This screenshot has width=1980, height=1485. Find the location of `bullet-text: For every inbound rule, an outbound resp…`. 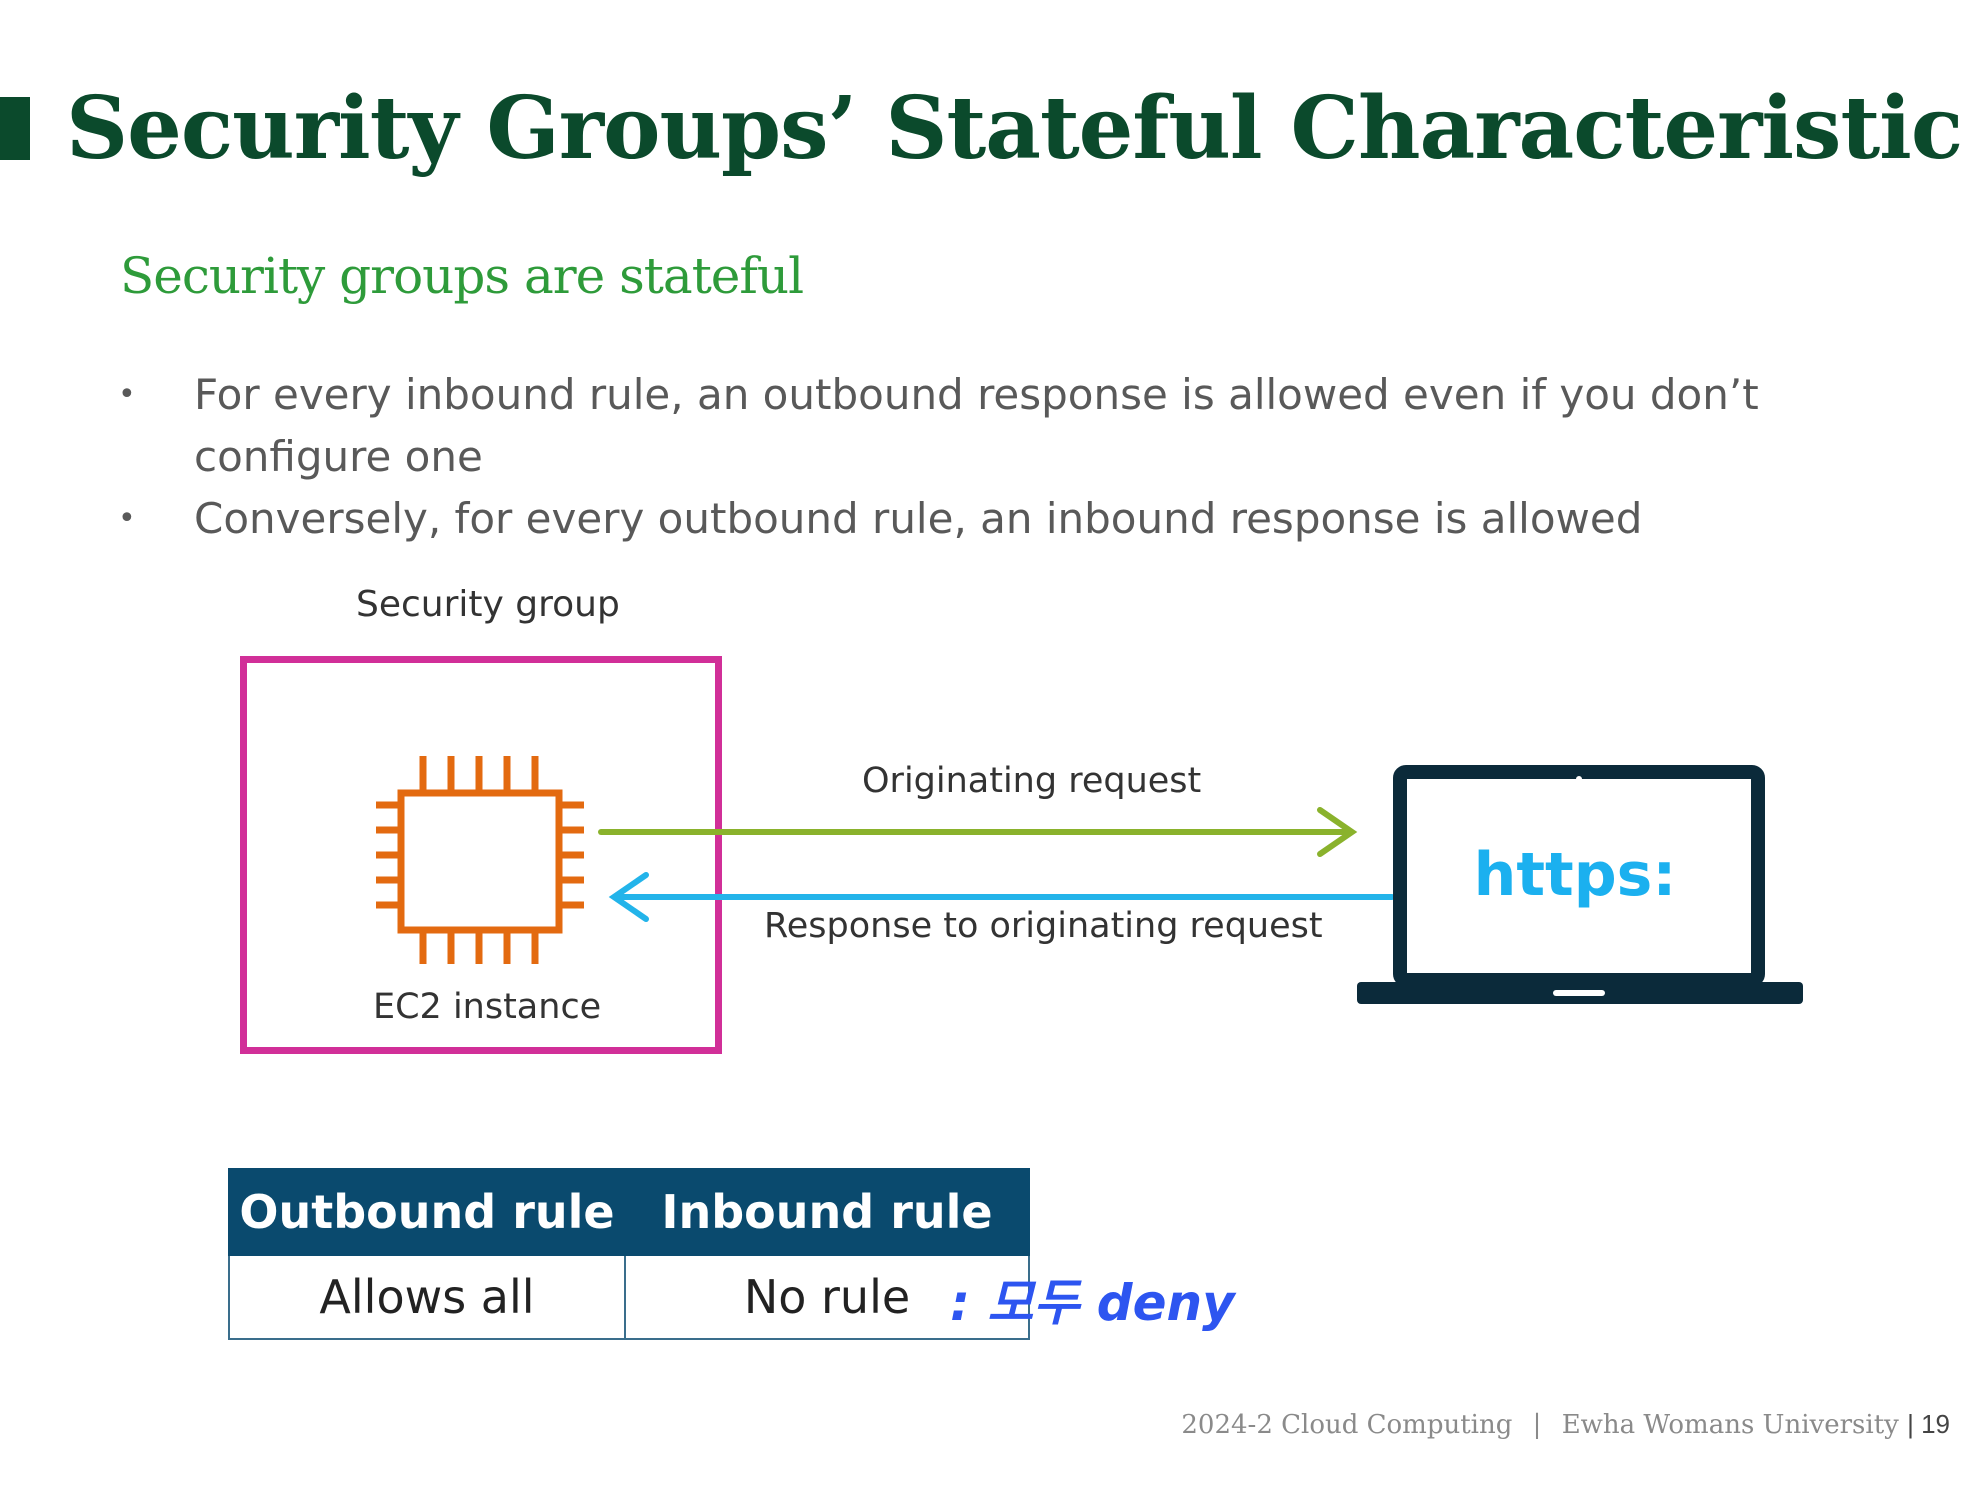

bullet-text: For every inbound rule, an outbound resp… is located at coordinates (976, 425).